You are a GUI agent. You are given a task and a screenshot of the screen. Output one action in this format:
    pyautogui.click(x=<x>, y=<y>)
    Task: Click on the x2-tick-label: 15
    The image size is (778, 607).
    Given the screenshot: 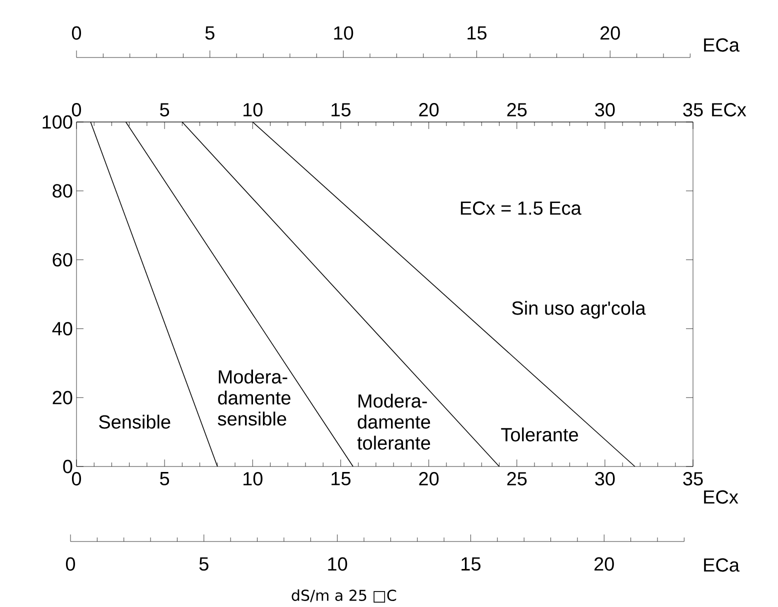 What is the action you would take?
    pyautogui.click(x=341, y=109)
    